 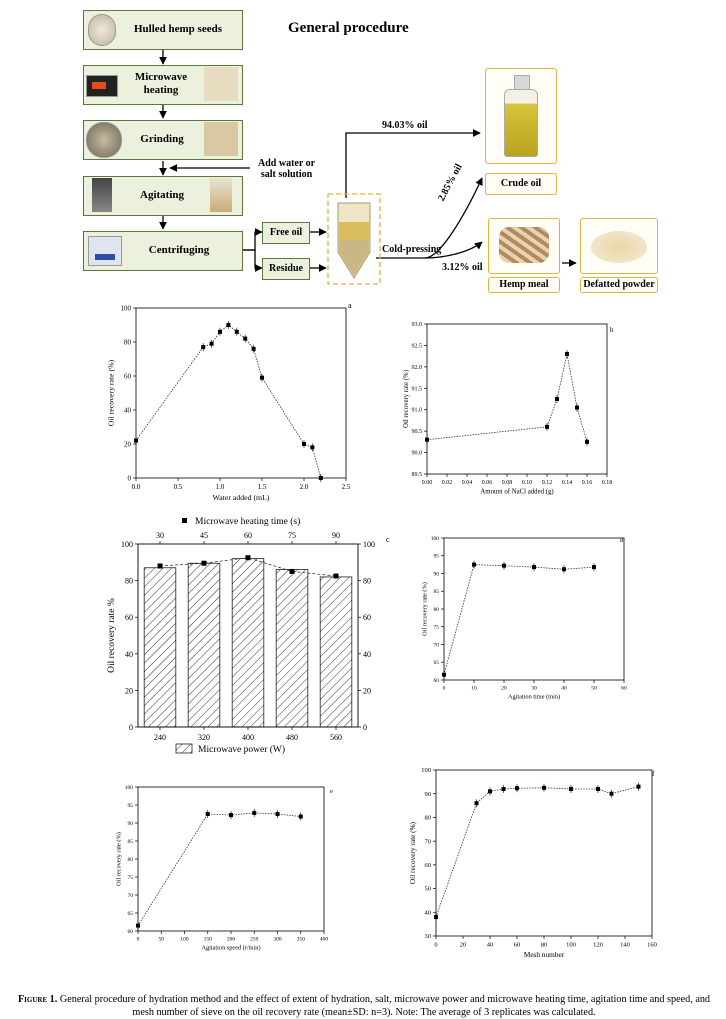 I want to click on x-tick-label: 350, so click(x=301, y=940).